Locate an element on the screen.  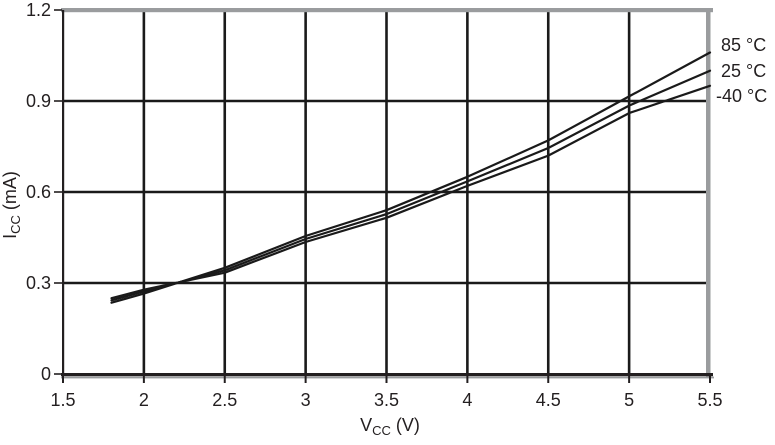
x-tick-label: 5.5 is located at coordinates (709, 400).